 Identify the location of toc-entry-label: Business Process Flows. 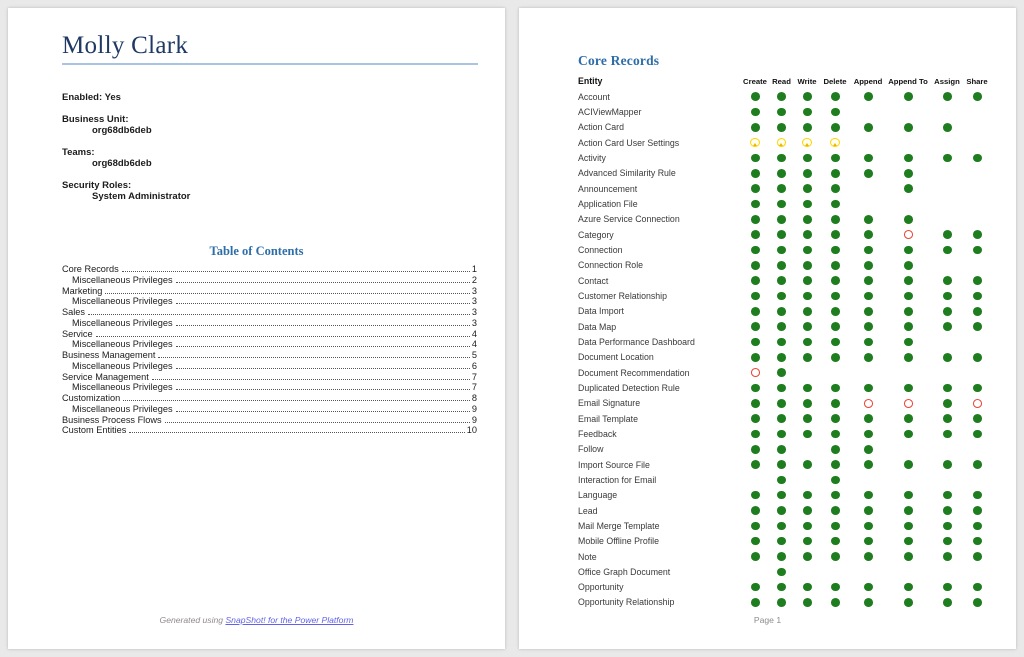
(112, 419).